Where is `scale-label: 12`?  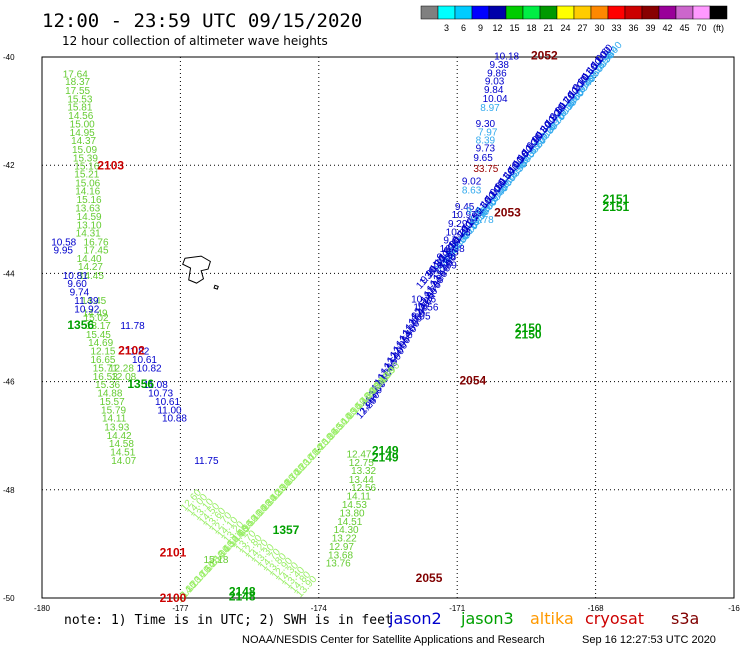
scale-label: 12 is located at coordinates (497, 28).